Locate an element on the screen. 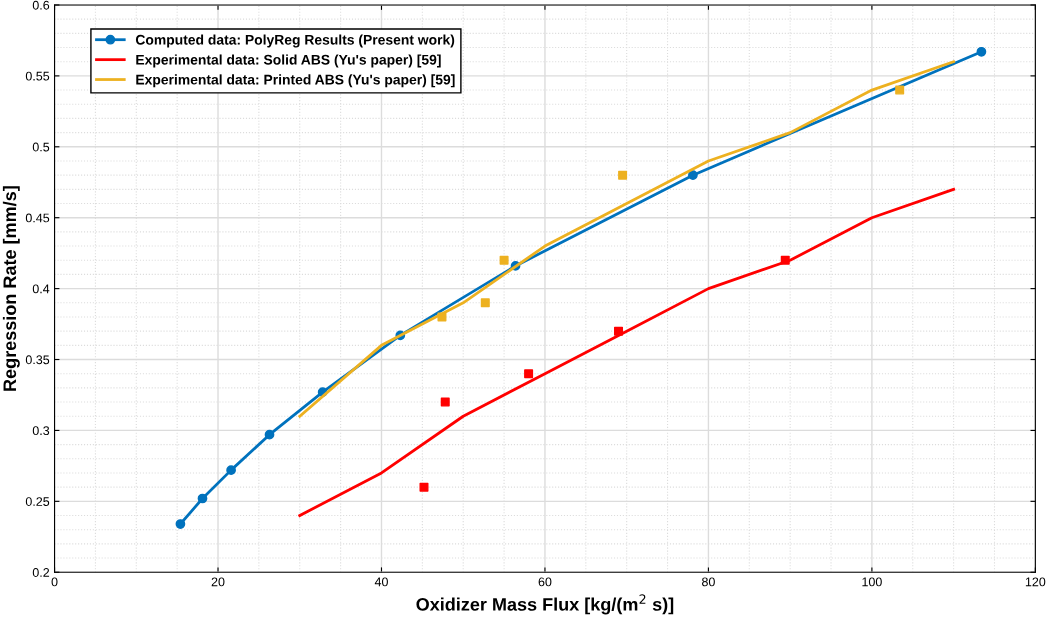  y-tick-label: 0.55 is located at coordinates (37, 76).